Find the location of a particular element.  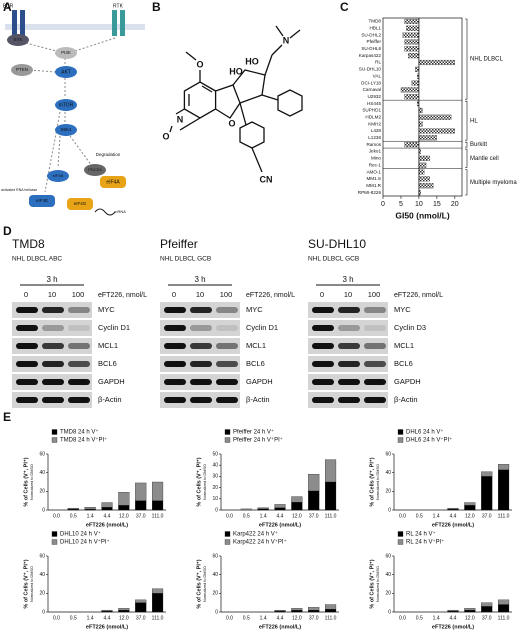

y-tick-label: 20 is located at coordinates (215, 488).